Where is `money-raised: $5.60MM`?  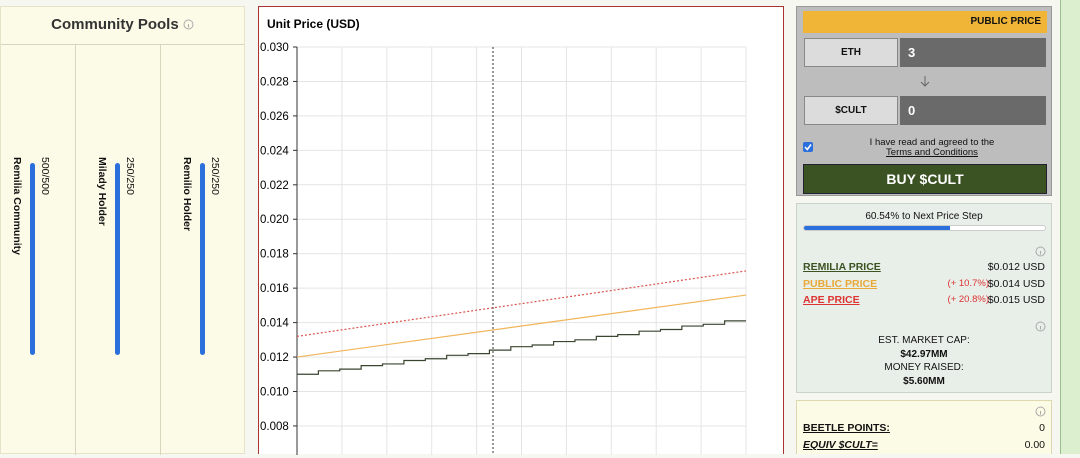 money-raised: $5.60MM is located at coordinates (924, 381).